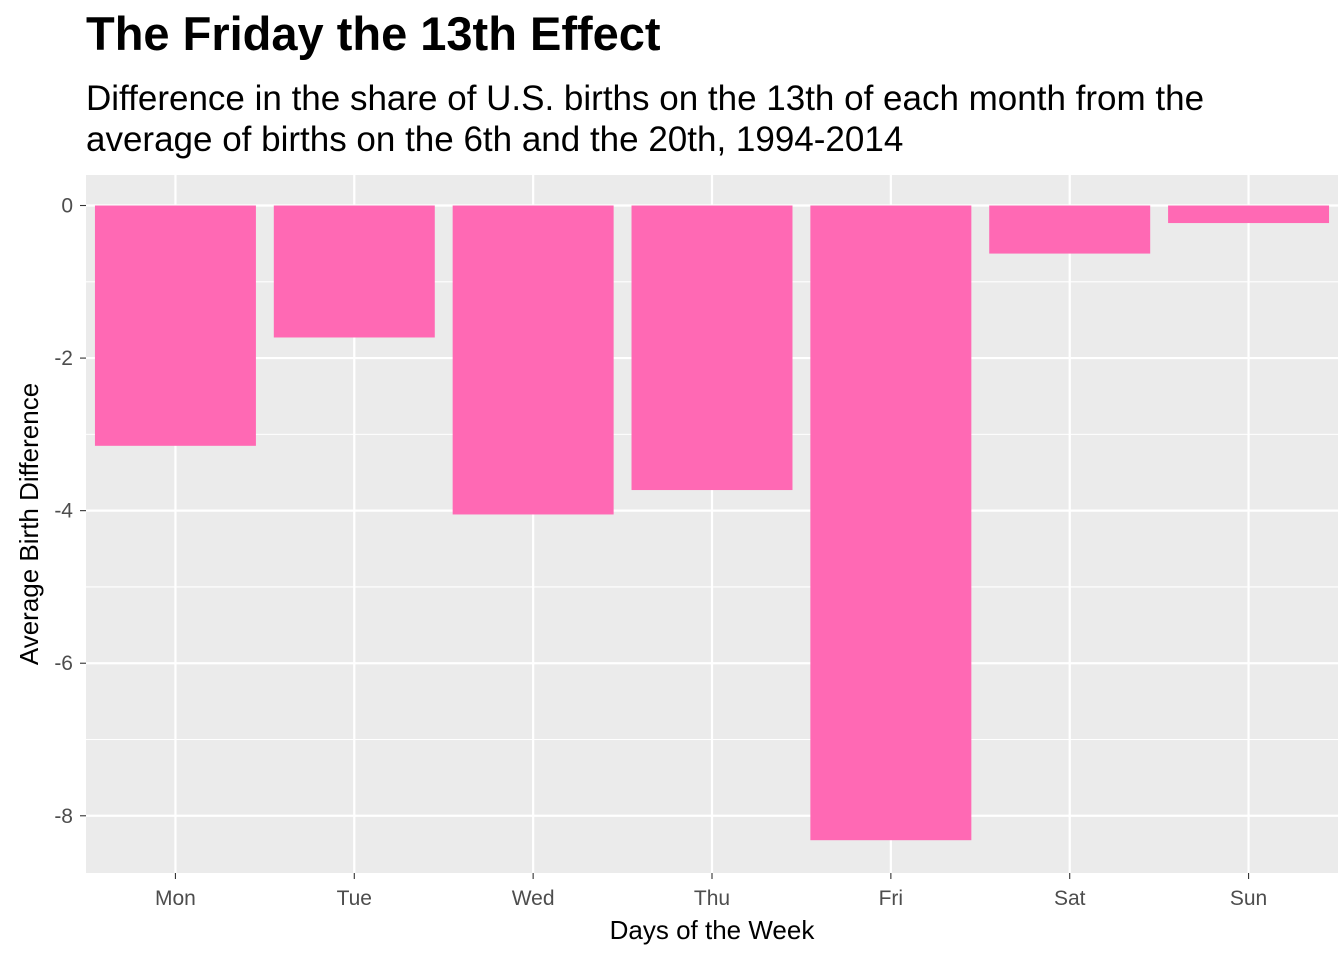 Image resolution: width=1344 pixels, height=960 pixels. Describe the element at coordinates (175, 898) in the screenshot. I see `x-tick-label: Mon` at that location.